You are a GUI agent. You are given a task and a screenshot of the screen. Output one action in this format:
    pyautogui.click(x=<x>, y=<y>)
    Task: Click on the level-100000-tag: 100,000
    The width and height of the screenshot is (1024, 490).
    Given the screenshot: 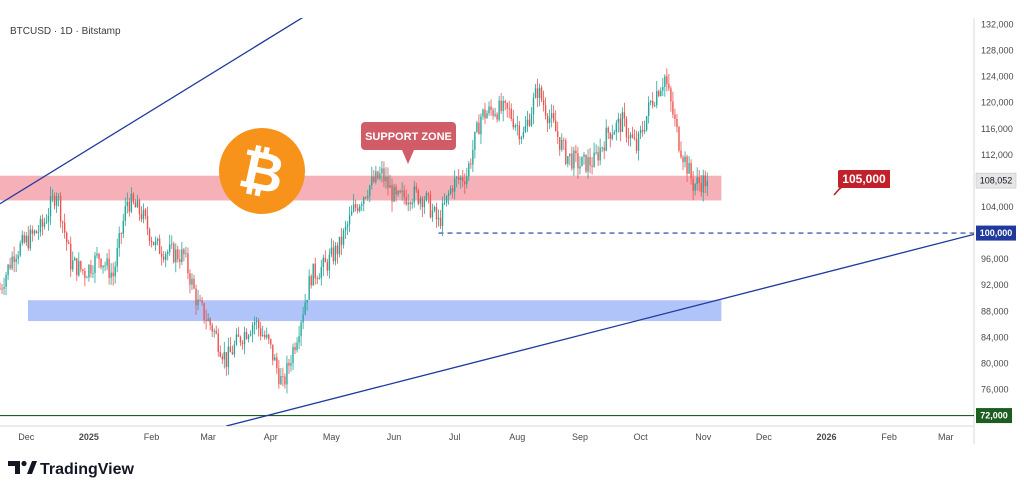 What is the action you would take?
    pyautogui.click(x=996, y=233)
    